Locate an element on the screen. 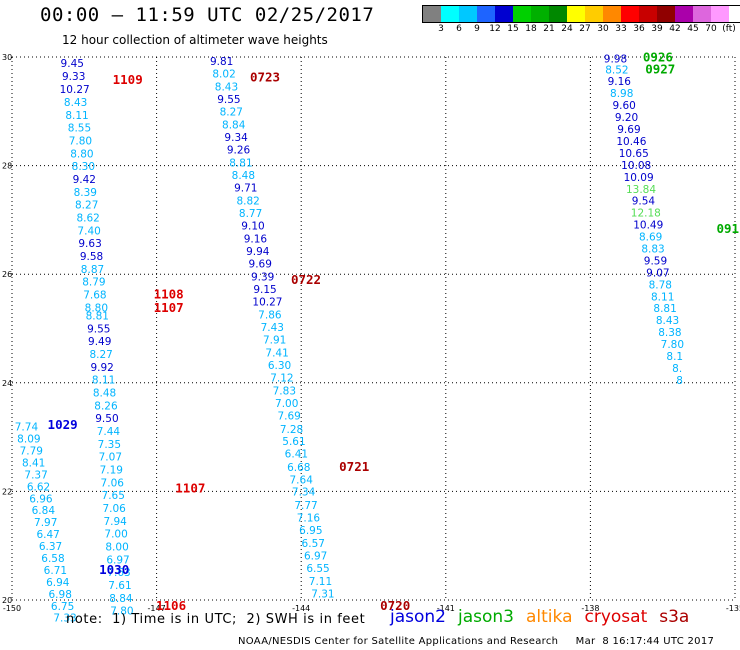 The width and height of the screenshot is (740, 650). swh-value-label: 6.71 is located at coordinates (55, 571).